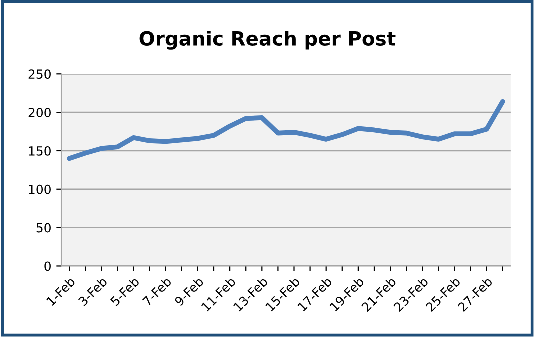 The width and height of the screenshot is (535, 337). What do you see at coordinates (39, 113) in the screenshot?
I see `y-tick-label: 200` at bounding box center [39, 113].